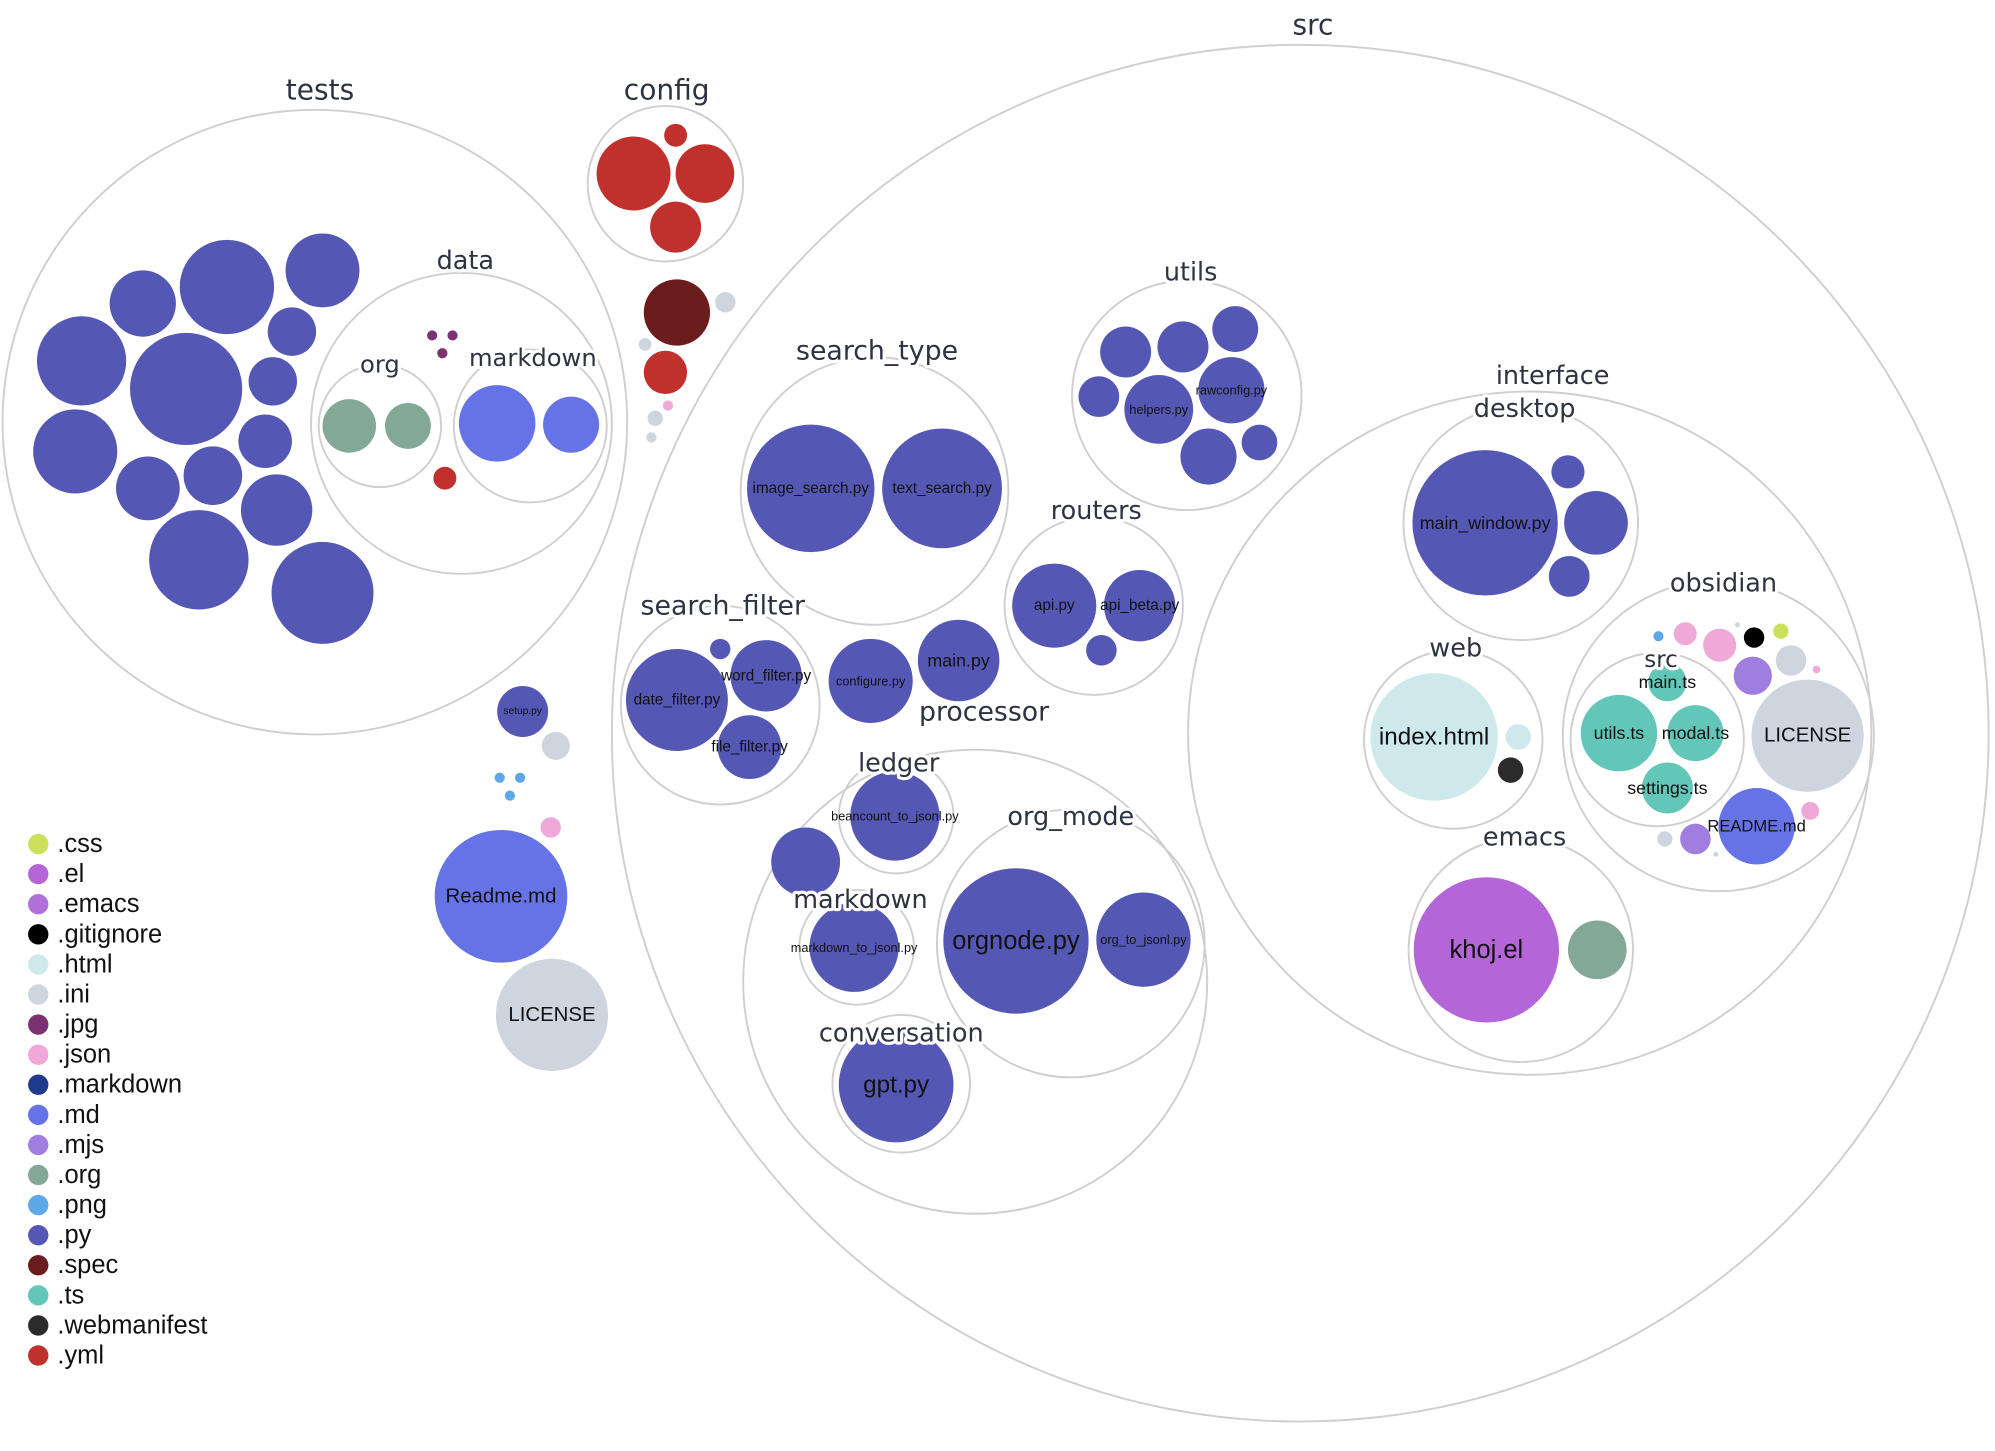  I want to click on file-main, so click(958, 660).